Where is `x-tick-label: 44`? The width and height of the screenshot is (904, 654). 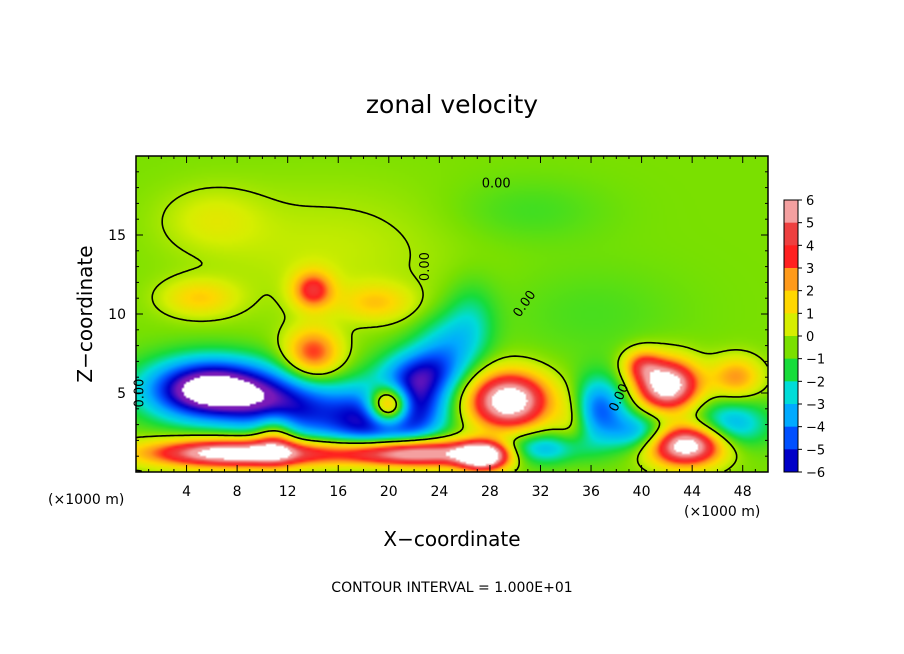
x-tick-label: 44 is located at coordinates (692, 492).